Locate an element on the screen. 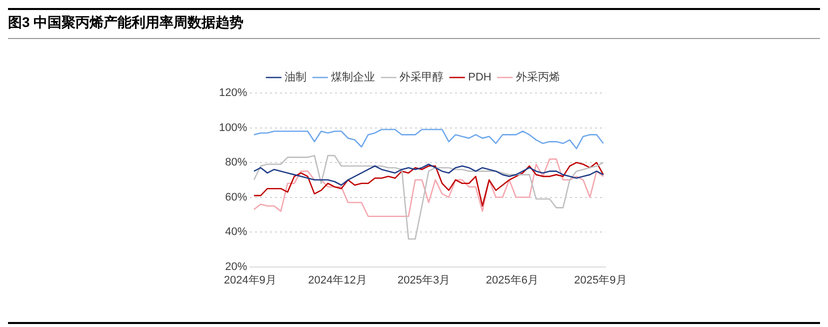 Image resolution: width=828 pixels, height=327 pixels. y-tick-label: 80% is located at coordinates (236, 162).